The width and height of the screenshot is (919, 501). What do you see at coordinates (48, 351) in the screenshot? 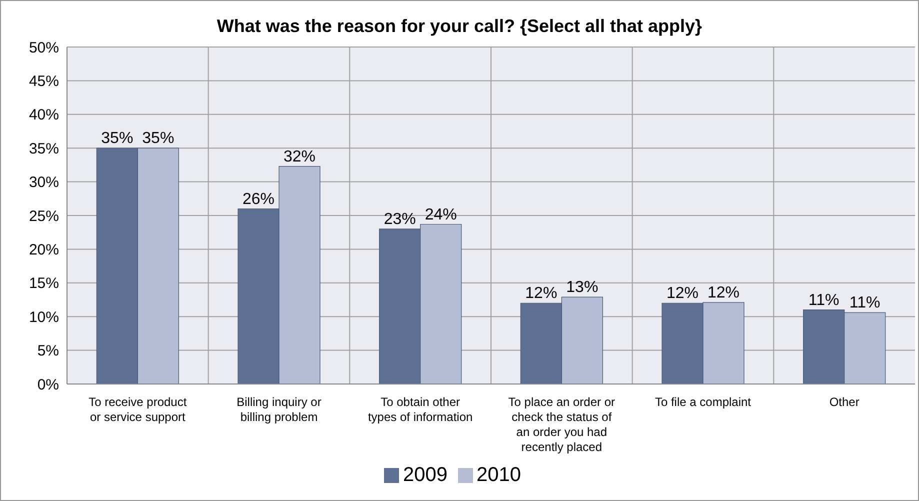
I see `y-tick-label: 5%` at bounding box center [48, 351].